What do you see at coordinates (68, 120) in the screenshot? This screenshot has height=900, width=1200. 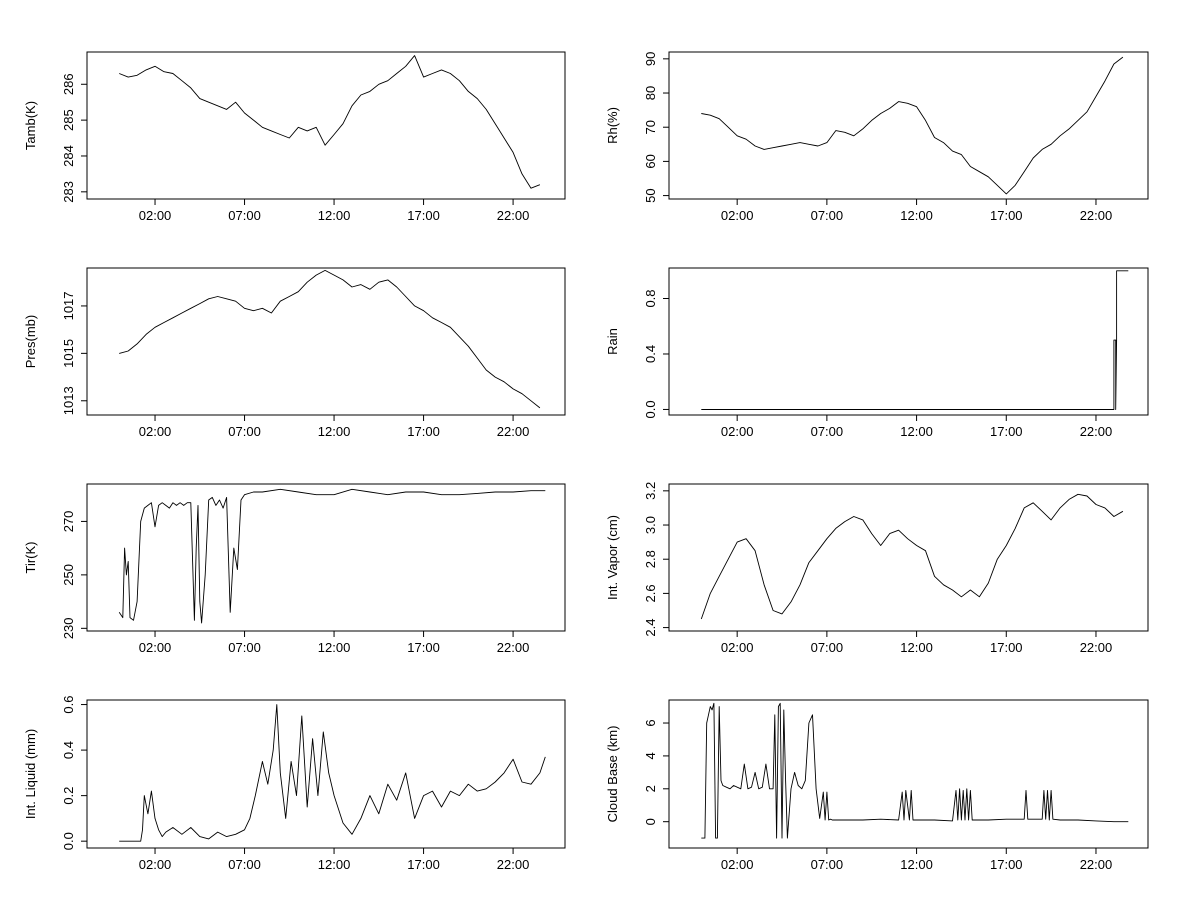 I see `y-tick-label: 285` at bounding box center [68, 120].